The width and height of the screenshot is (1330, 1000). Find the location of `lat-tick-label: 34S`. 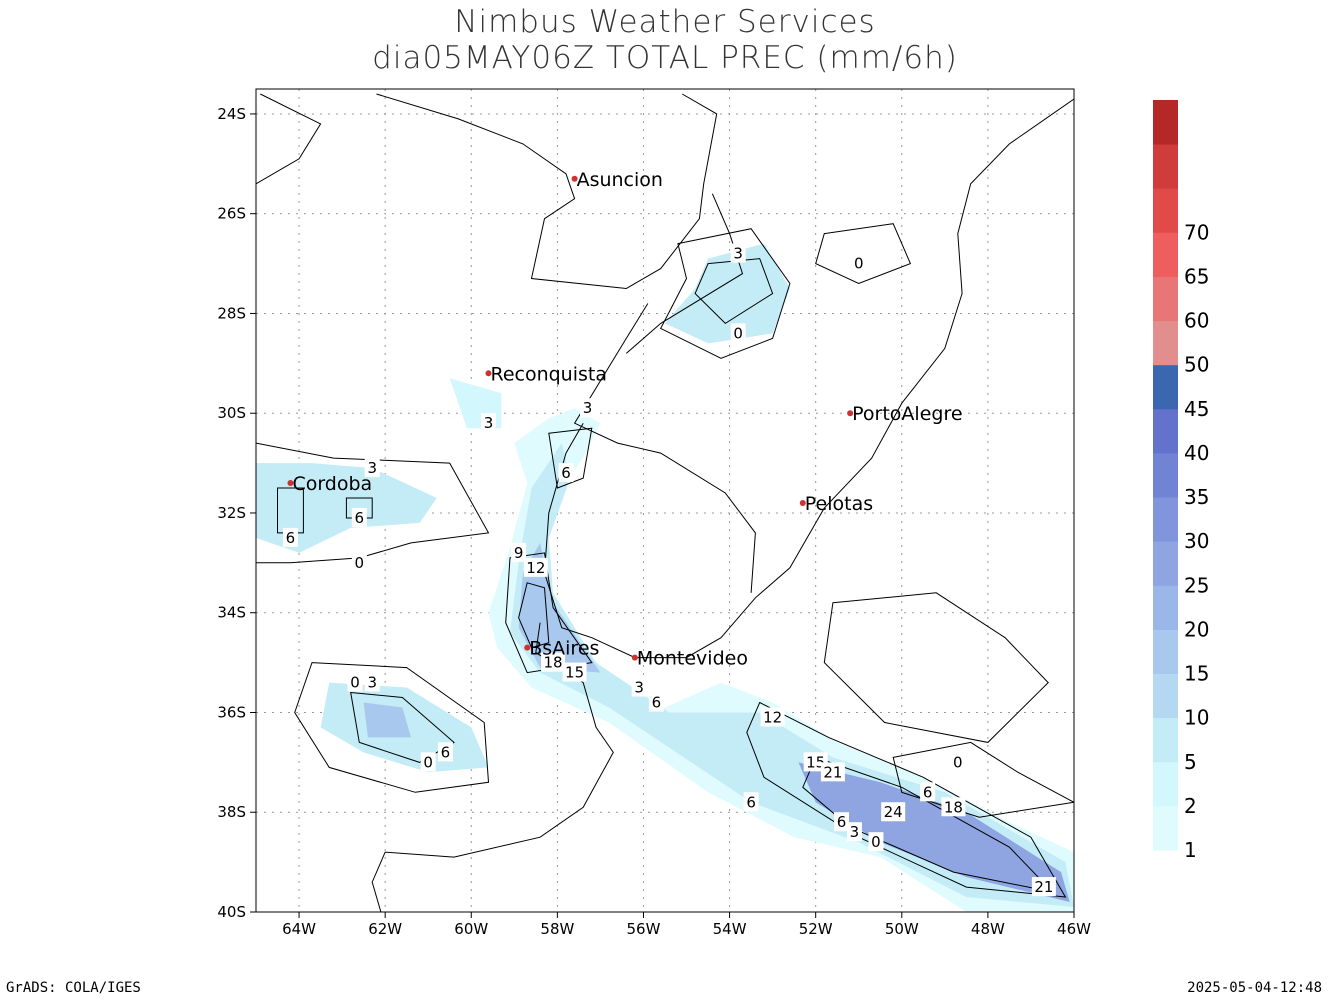

lat-tick-label: 34S is located at coordinates (231, 613).